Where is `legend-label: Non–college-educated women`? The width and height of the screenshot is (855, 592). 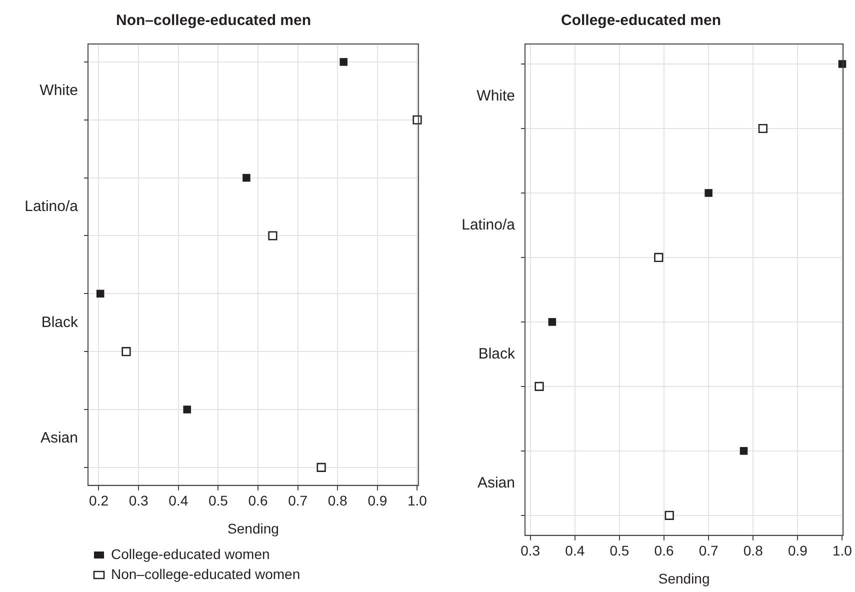 legend-label: Non–college-educated women is located at coordinates (205, 574).